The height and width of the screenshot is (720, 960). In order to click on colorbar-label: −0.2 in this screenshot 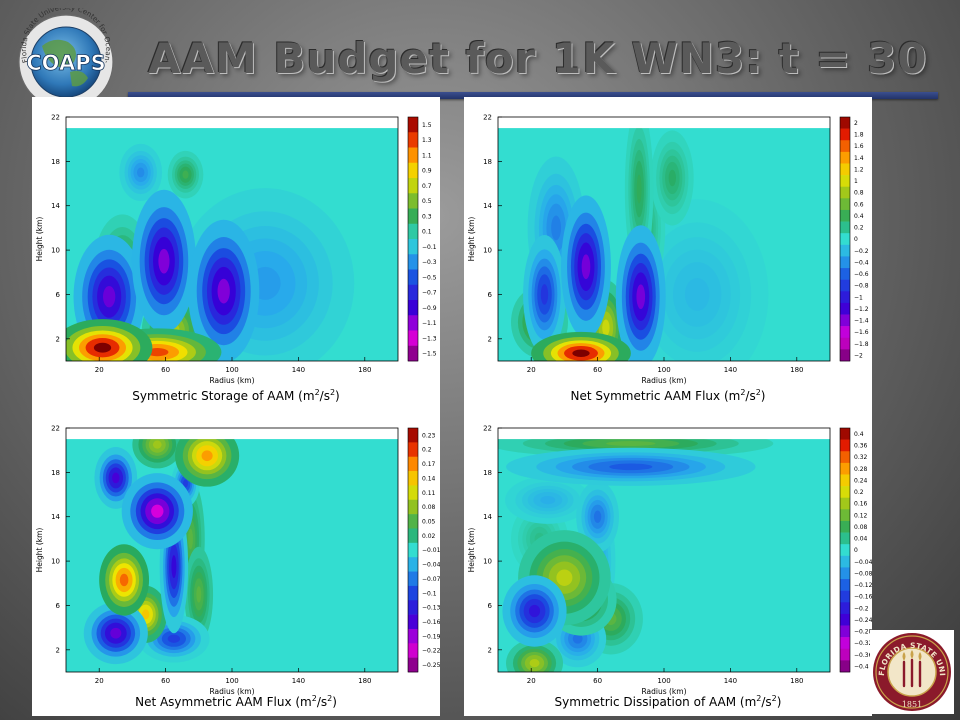, I will do `click(861, 251)`.